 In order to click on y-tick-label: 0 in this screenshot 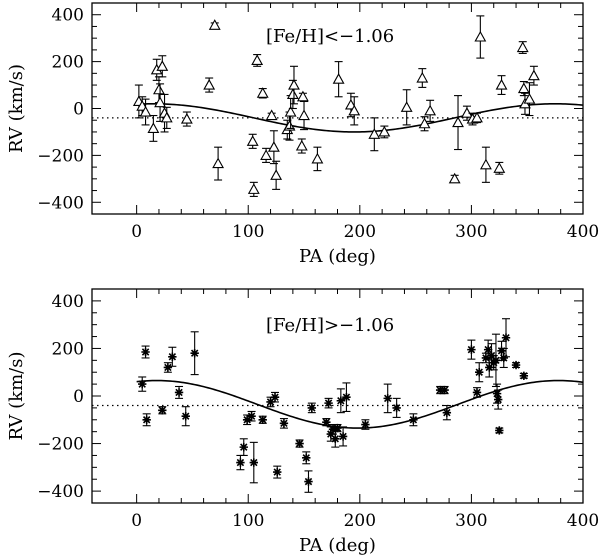, I will do `click(78, 397)`.